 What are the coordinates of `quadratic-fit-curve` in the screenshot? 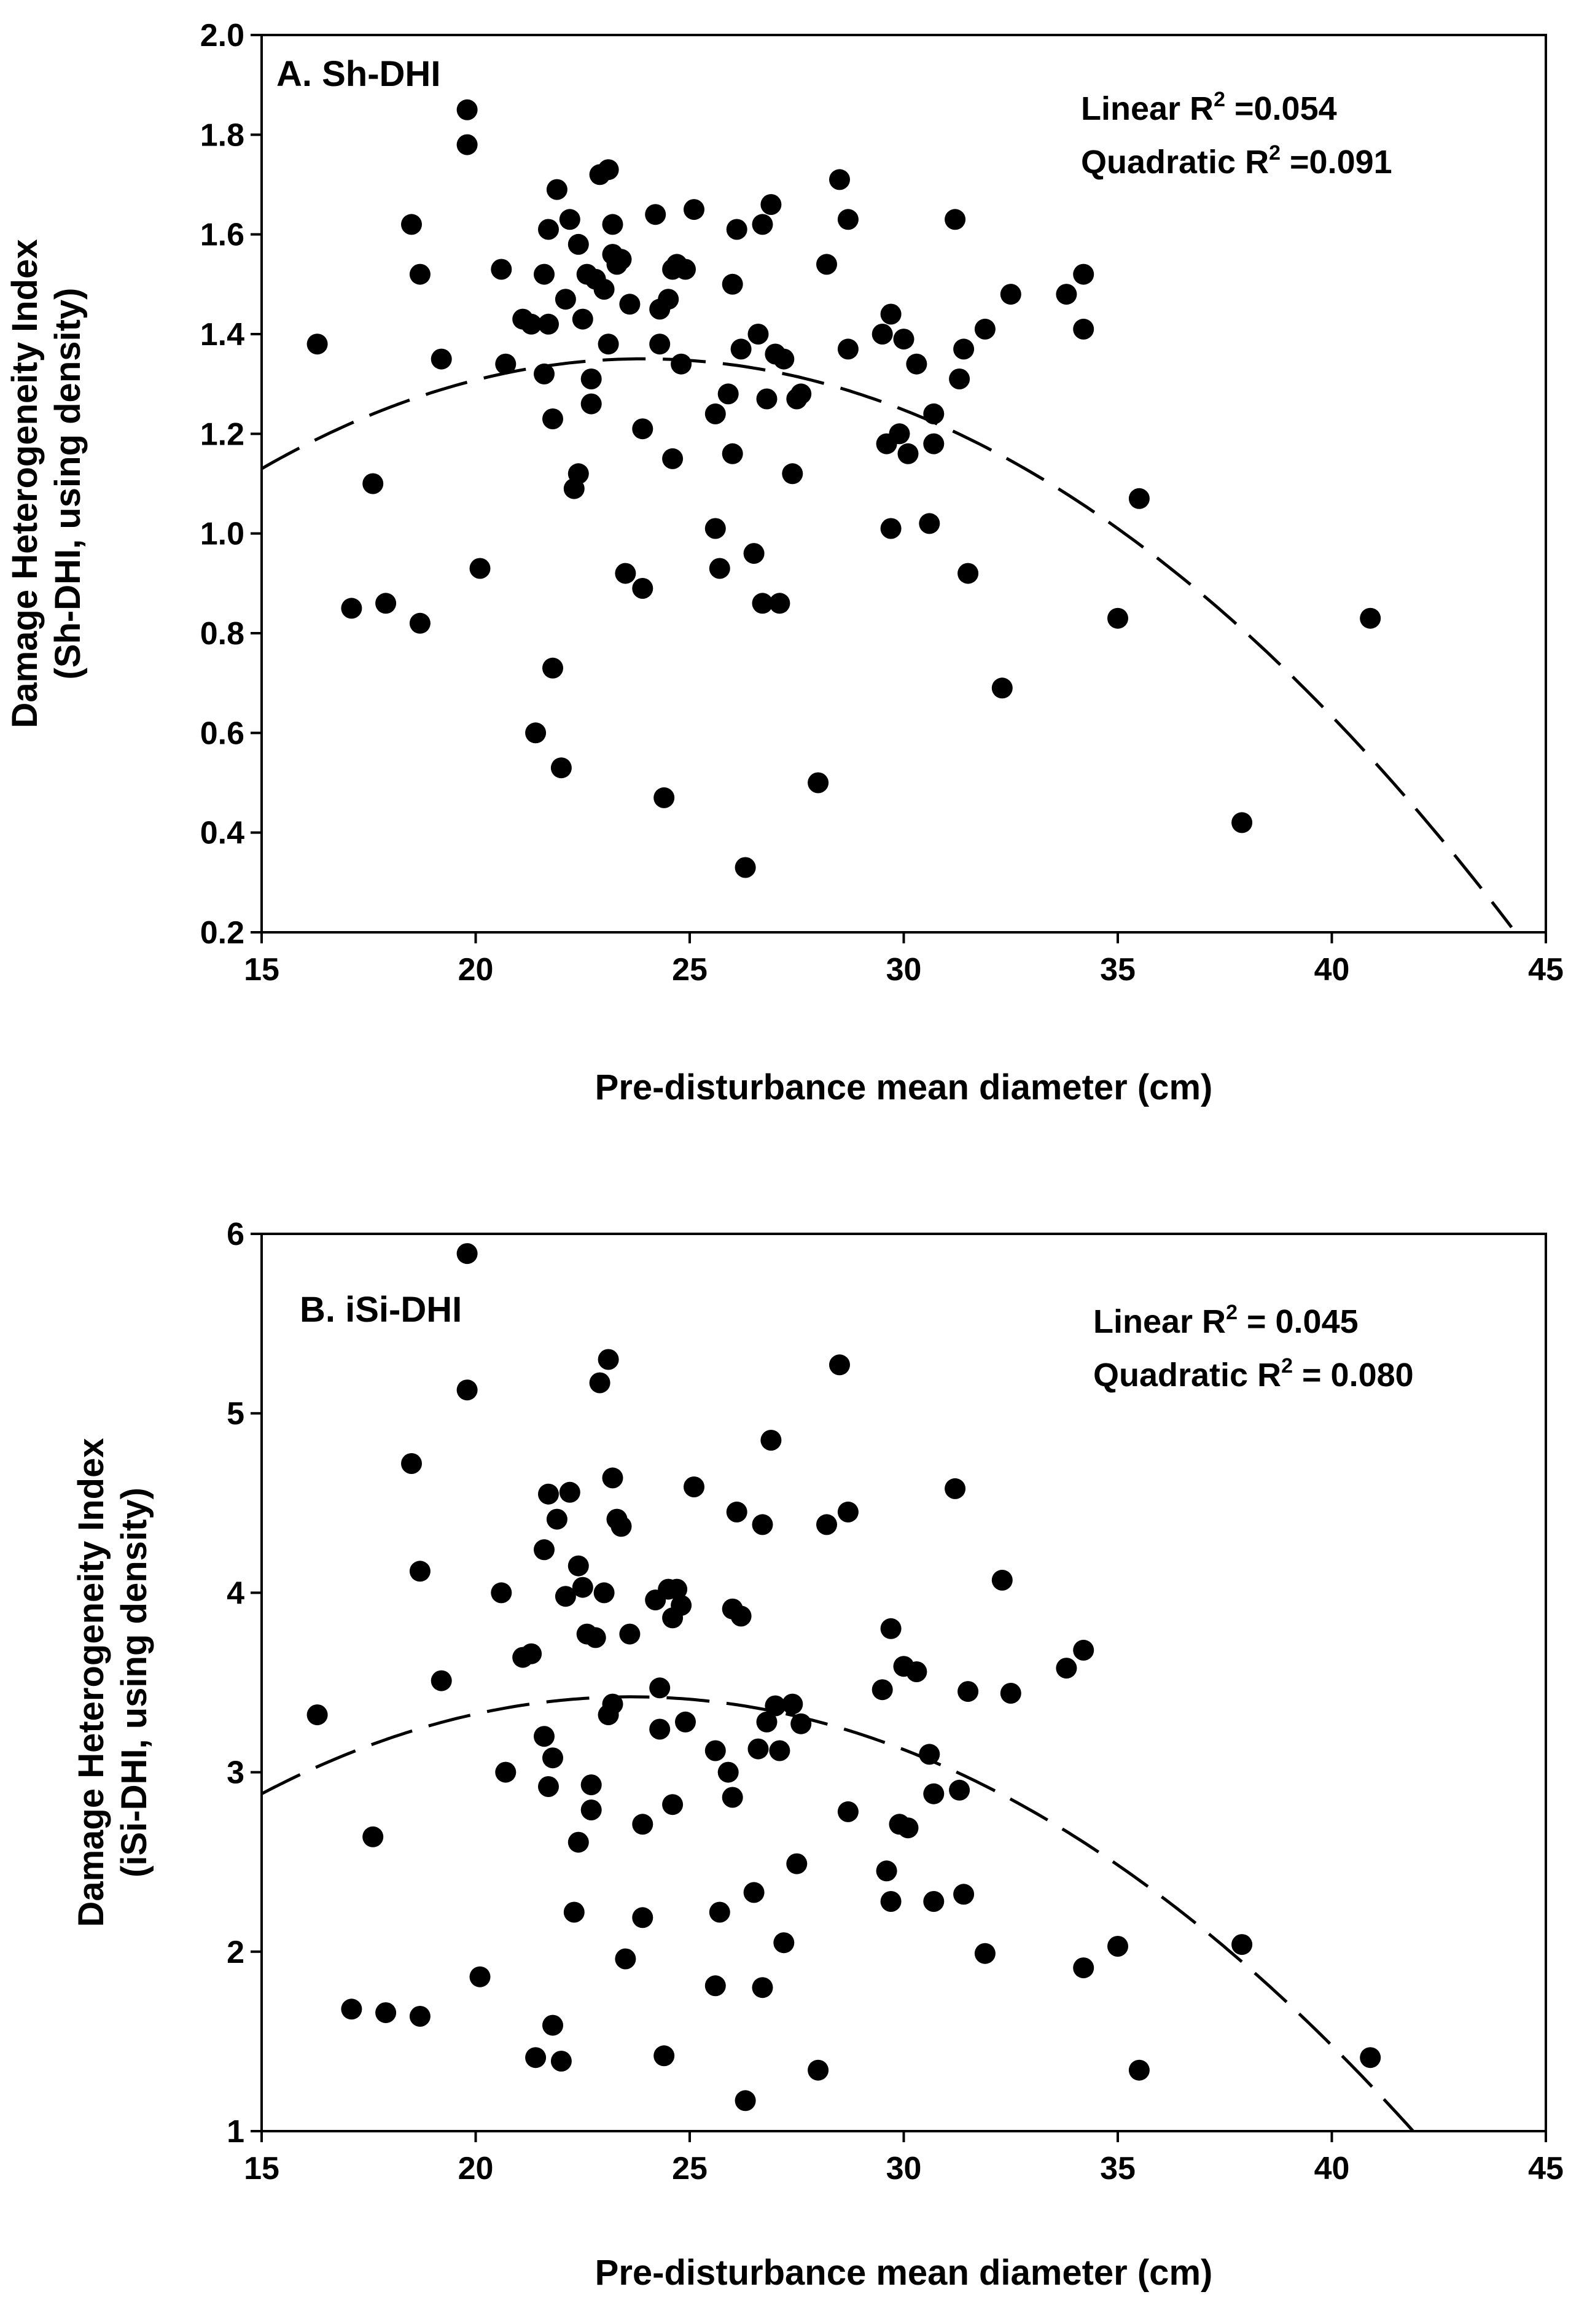 It's located at (837, 1914).